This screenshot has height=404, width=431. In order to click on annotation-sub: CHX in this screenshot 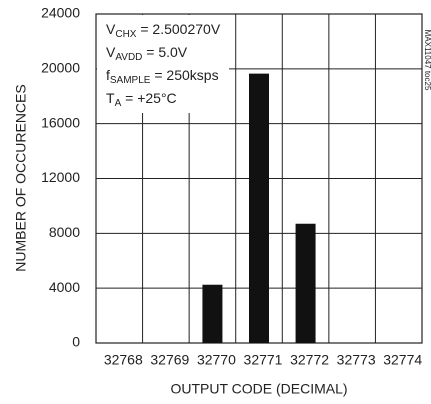, I will do `click(125, 34)`.